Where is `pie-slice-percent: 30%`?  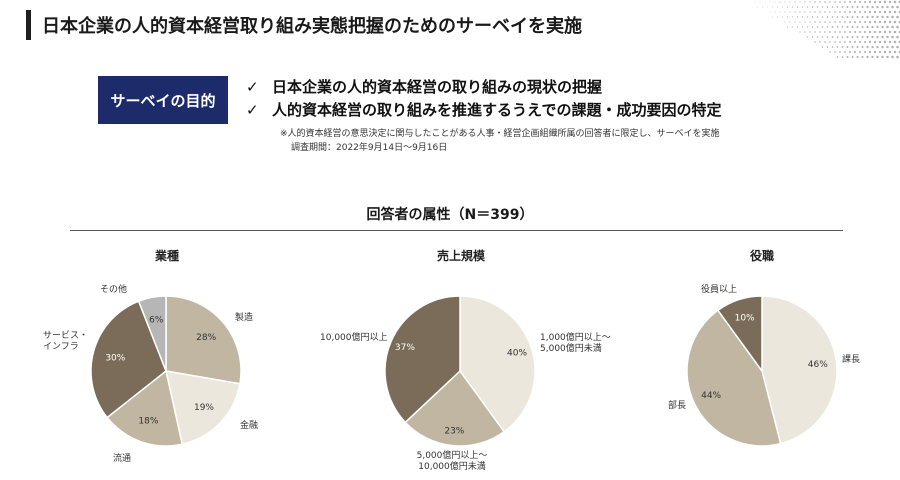 pie-slice-percent: 30% is located at coordinates (115, 358).